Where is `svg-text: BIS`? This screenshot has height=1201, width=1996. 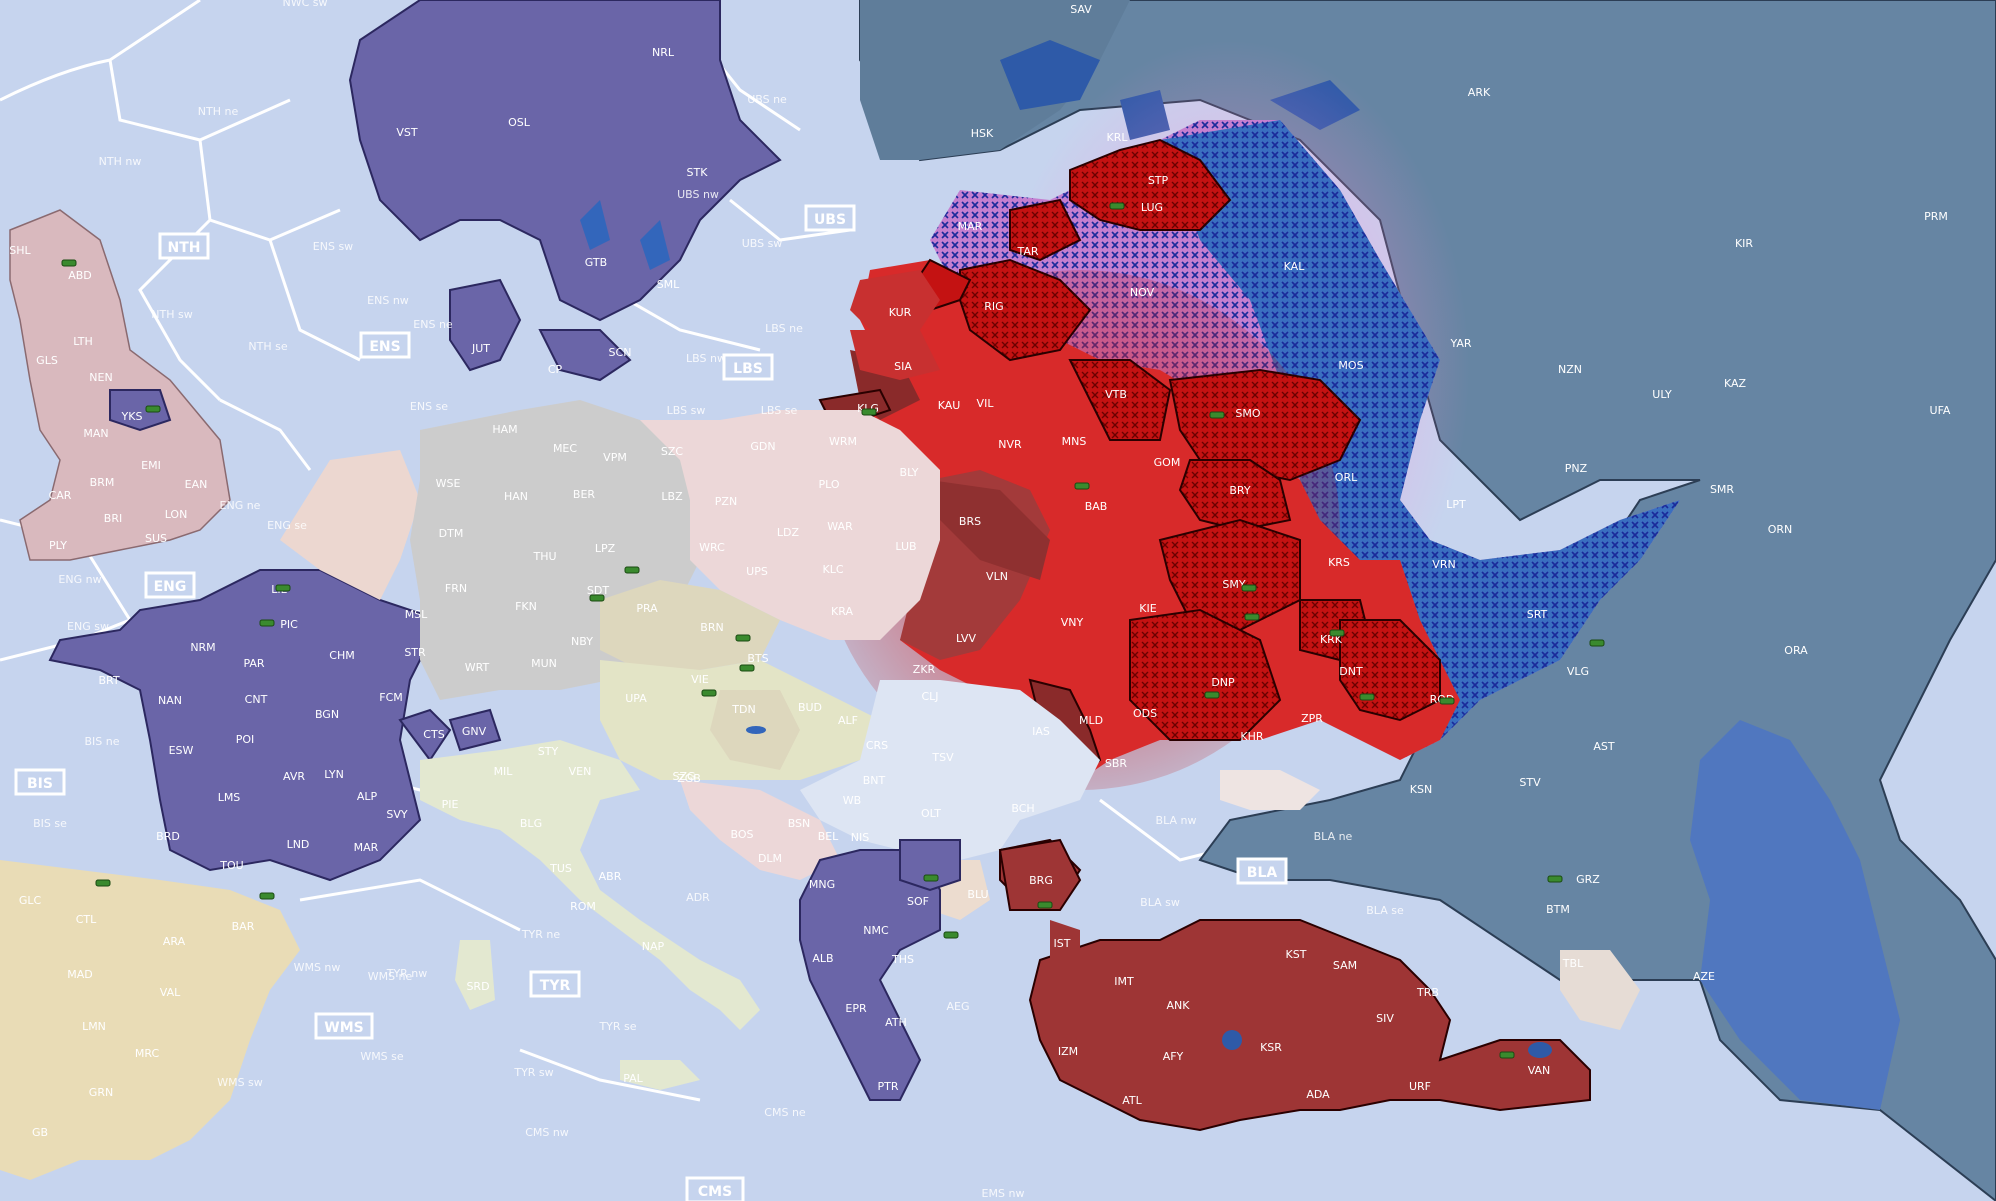 svg-text: BIS is located at coordinates (40, 784).